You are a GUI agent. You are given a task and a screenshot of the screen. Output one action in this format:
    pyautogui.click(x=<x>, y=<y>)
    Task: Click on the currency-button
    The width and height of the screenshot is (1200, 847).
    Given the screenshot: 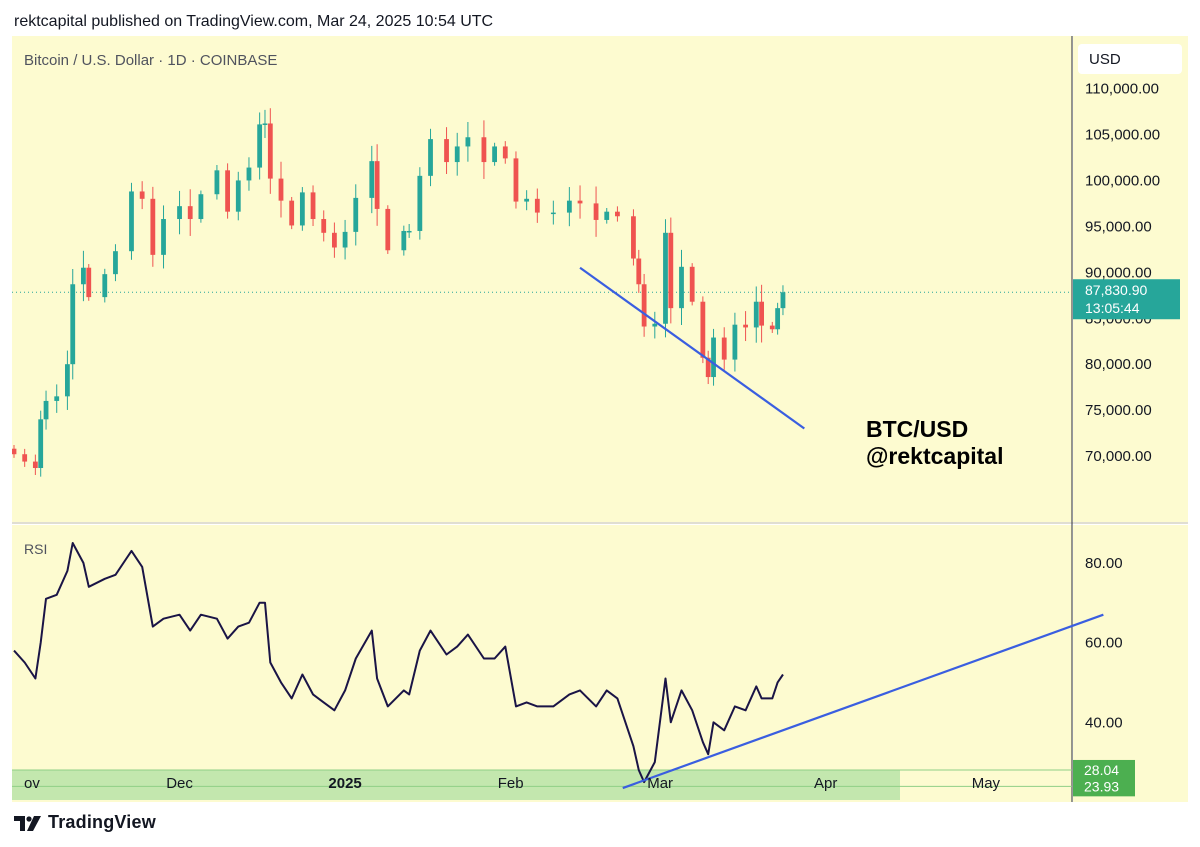 What is the action you would take?
    pyautogui.click(x=1130, y=59)
    